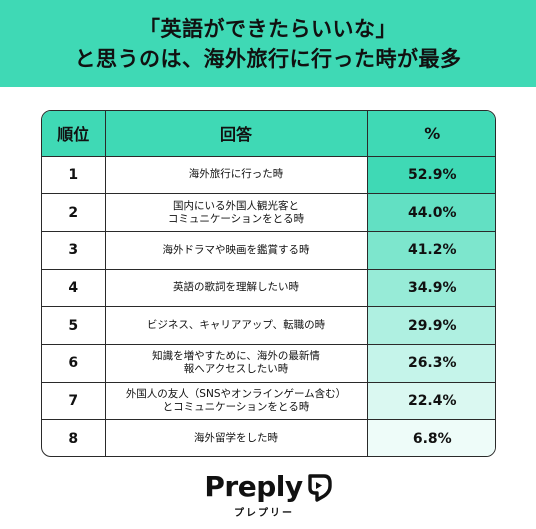 The height and width of the screenshot is (529, 536). What do you see at coordinates (74, 288) in the screenshot?
I see `row-rank: 4` at bounding box center [74, 288].